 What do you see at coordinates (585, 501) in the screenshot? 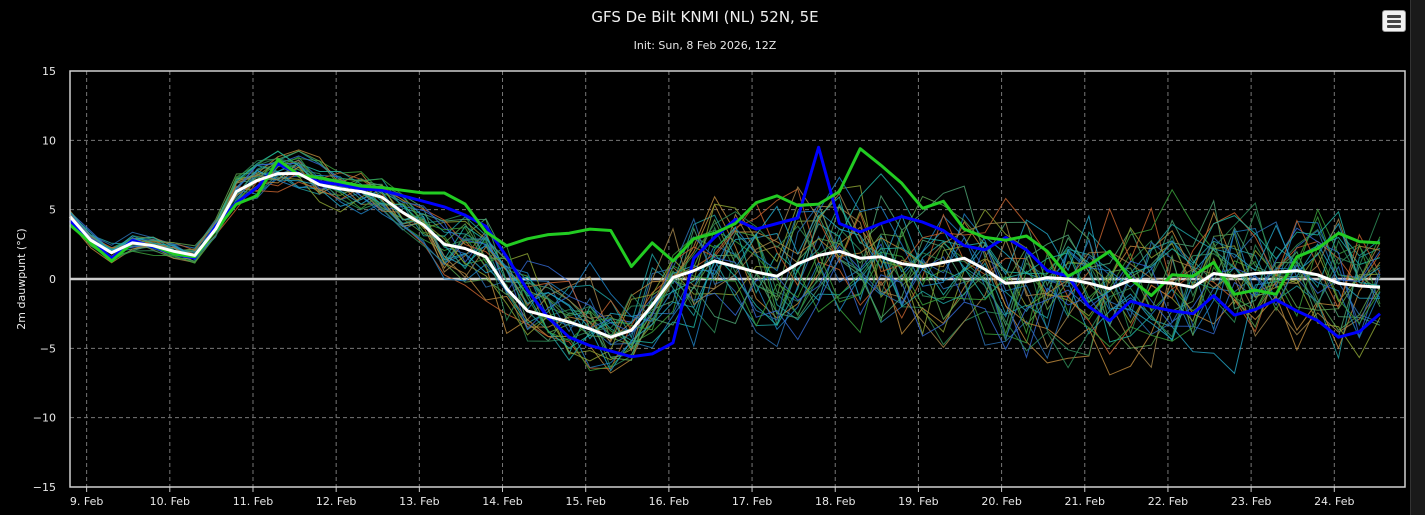
I see `x-tick-label: 15. Feb` at bounding box center [585, 501].